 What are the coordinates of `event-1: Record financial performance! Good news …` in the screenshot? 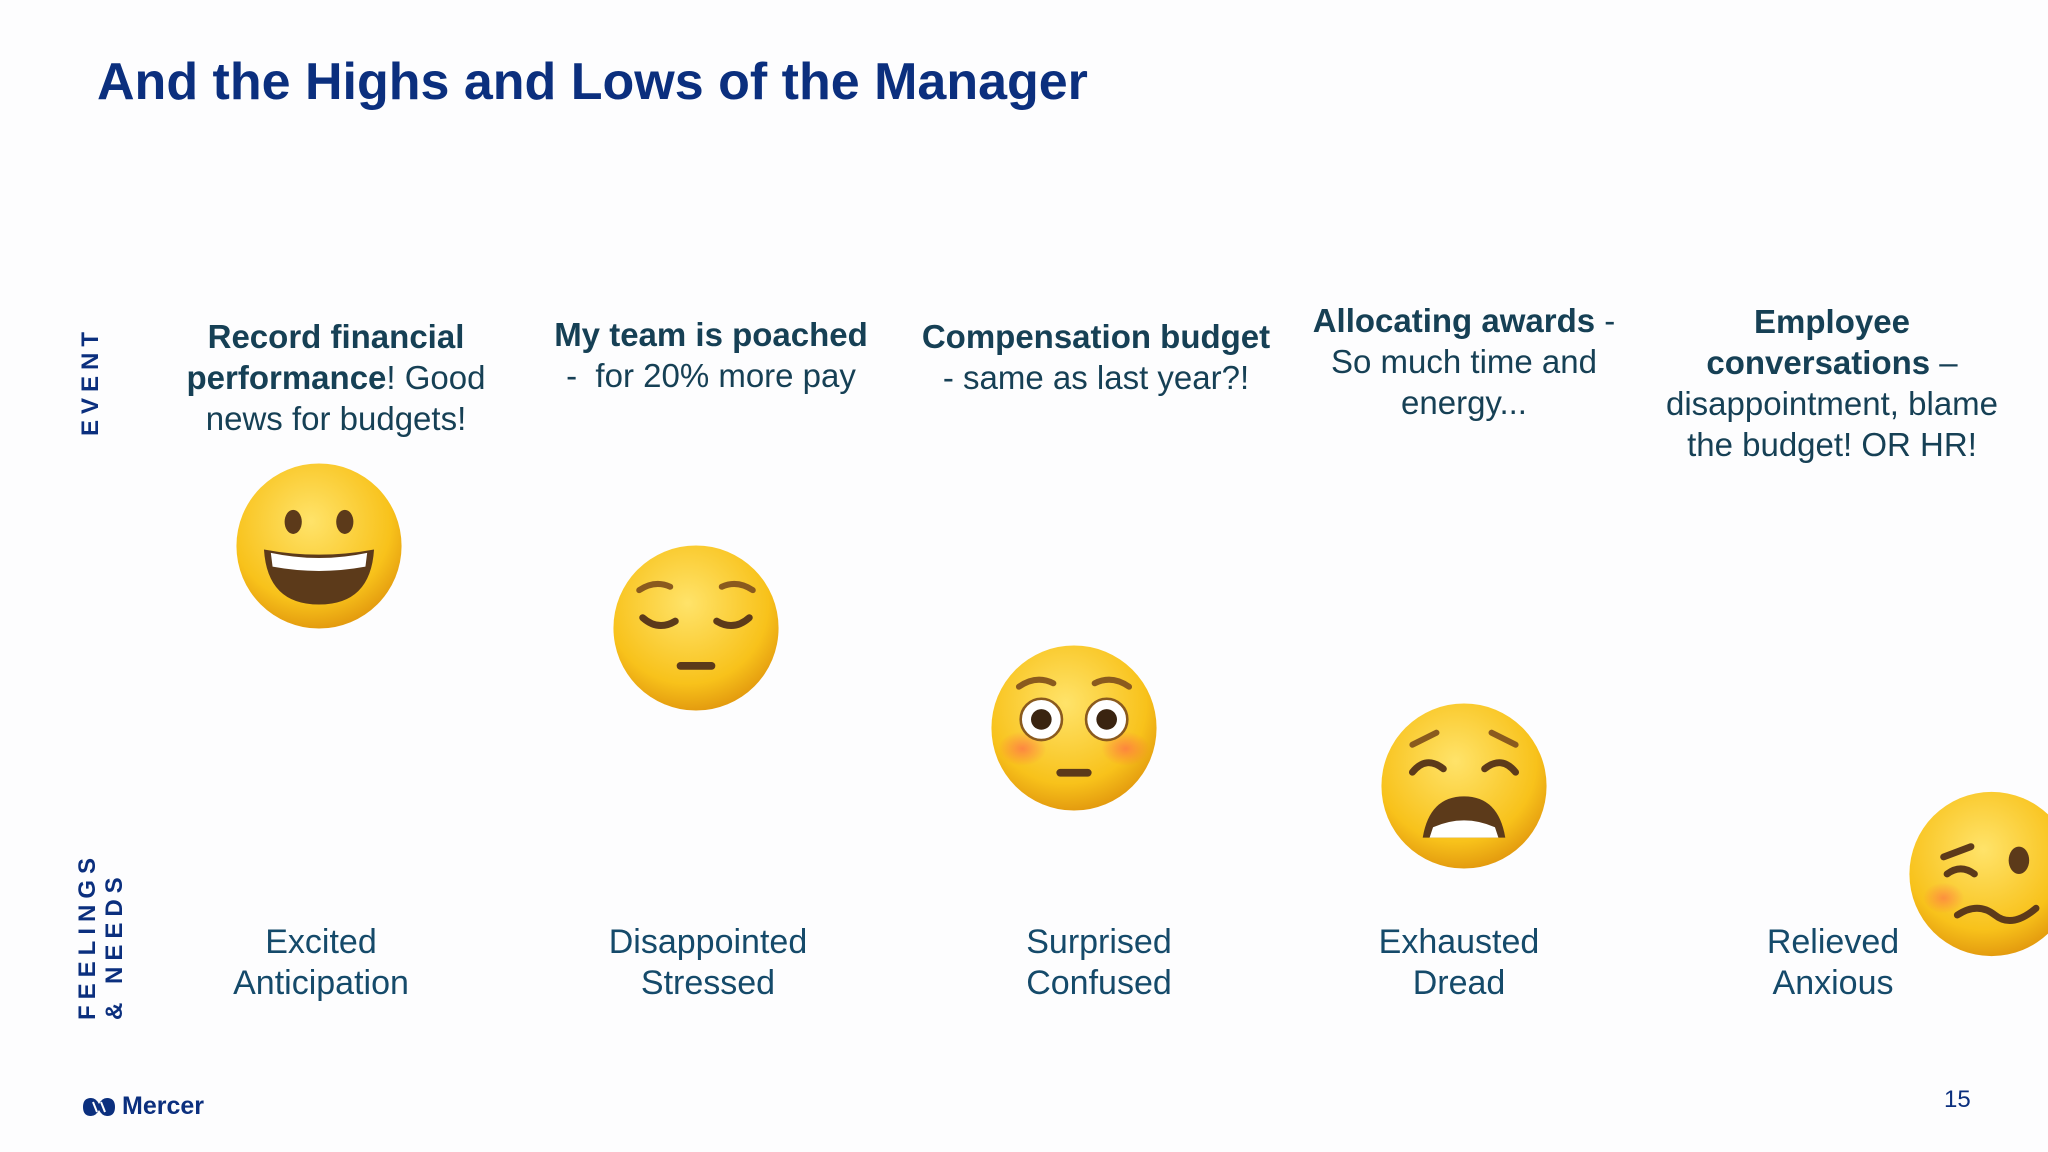 It's located at (336, 377).